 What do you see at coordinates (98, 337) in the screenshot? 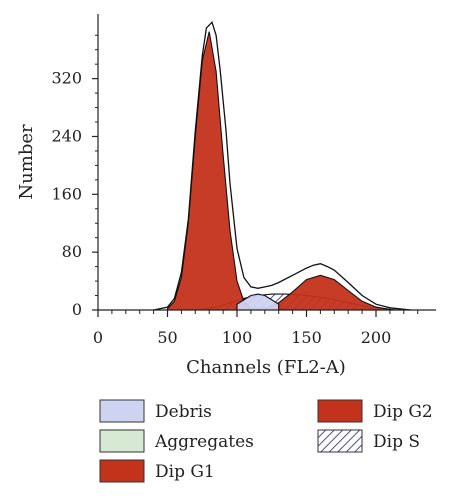
I see `x-tick-label: 0` at bounding box center [98, 337].